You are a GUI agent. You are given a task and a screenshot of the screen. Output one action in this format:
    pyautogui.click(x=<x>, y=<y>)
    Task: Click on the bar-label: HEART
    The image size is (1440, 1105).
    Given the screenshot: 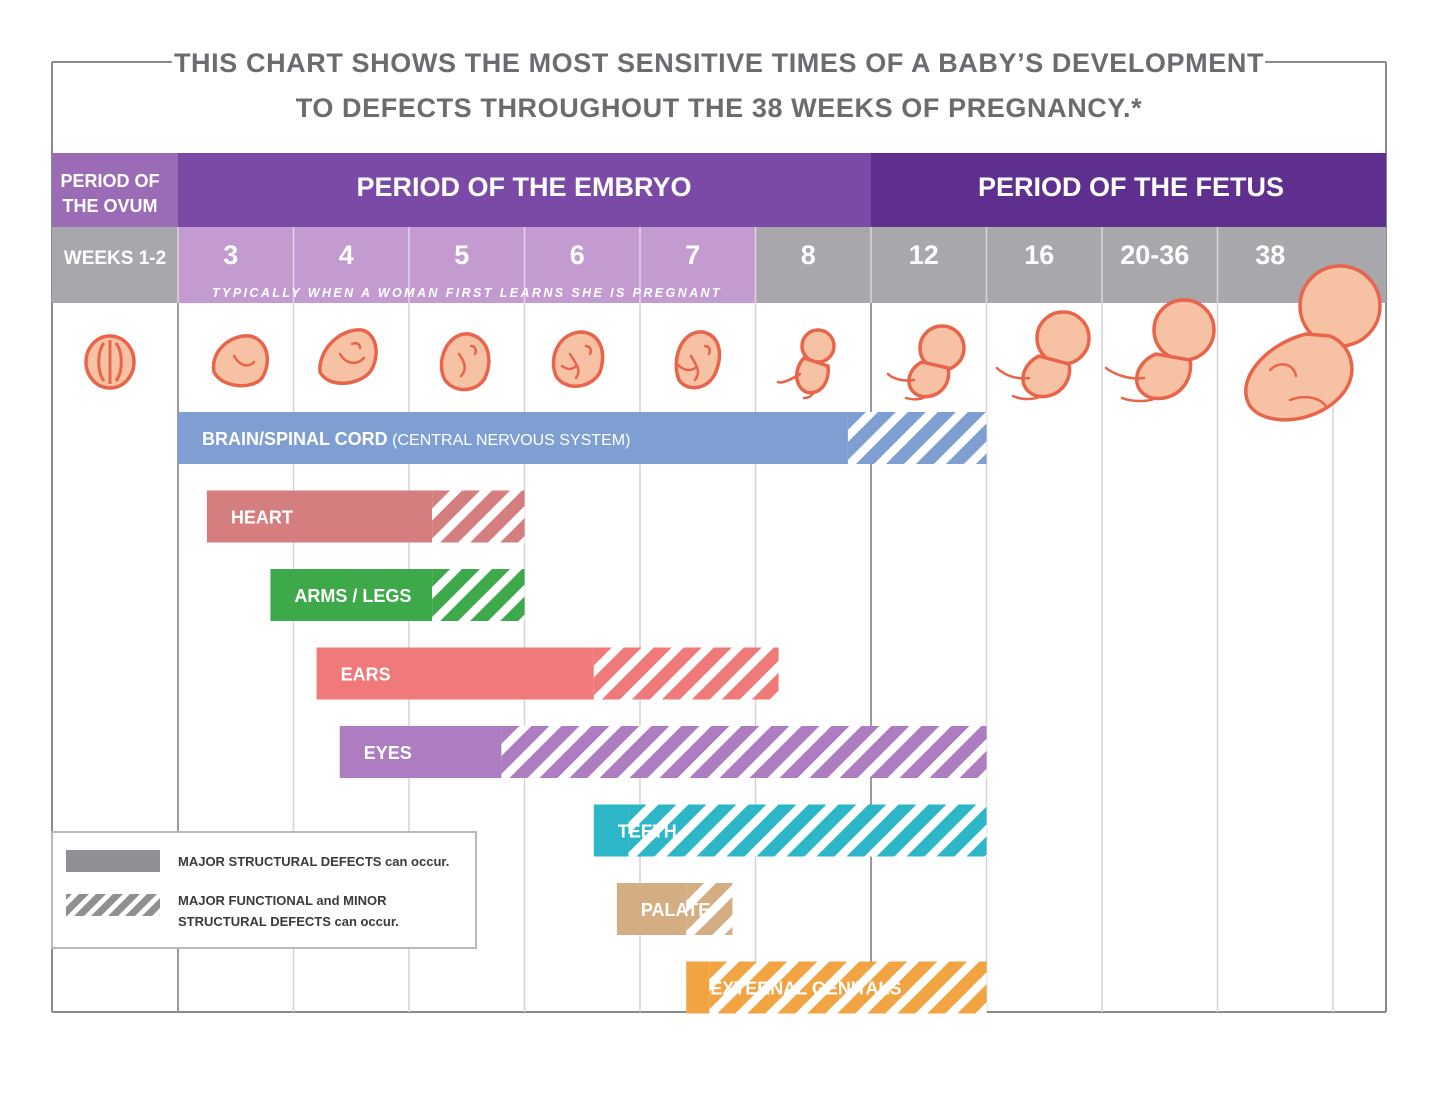 What is the action you would take?
    pyautogui.click(x=262, y=518)
    